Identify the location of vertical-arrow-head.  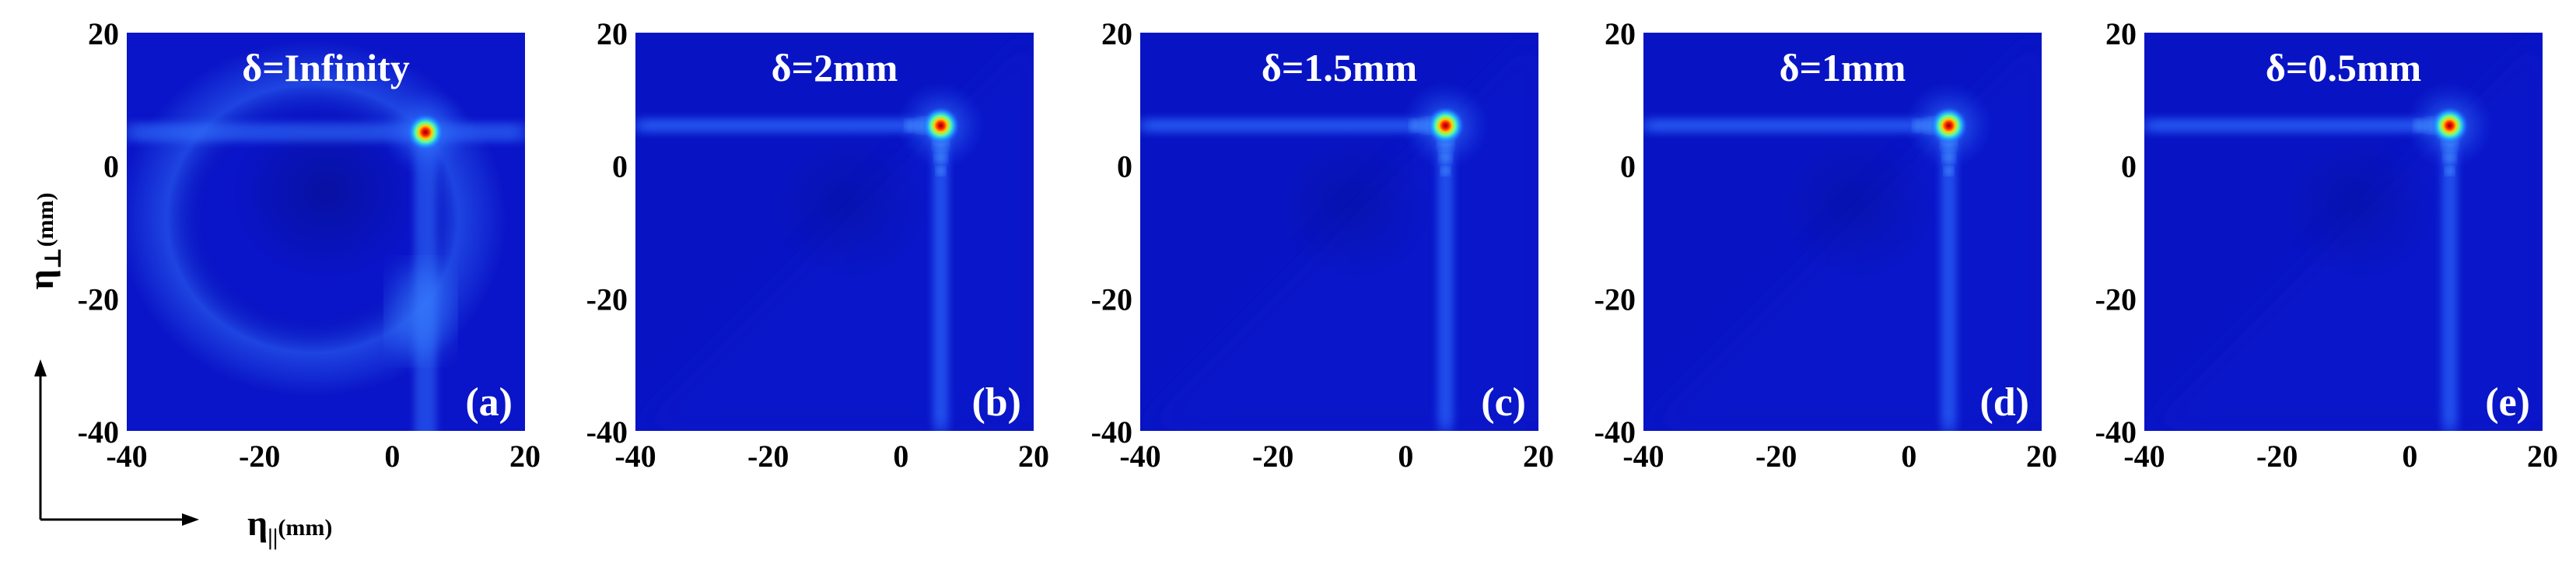
(41, 368).